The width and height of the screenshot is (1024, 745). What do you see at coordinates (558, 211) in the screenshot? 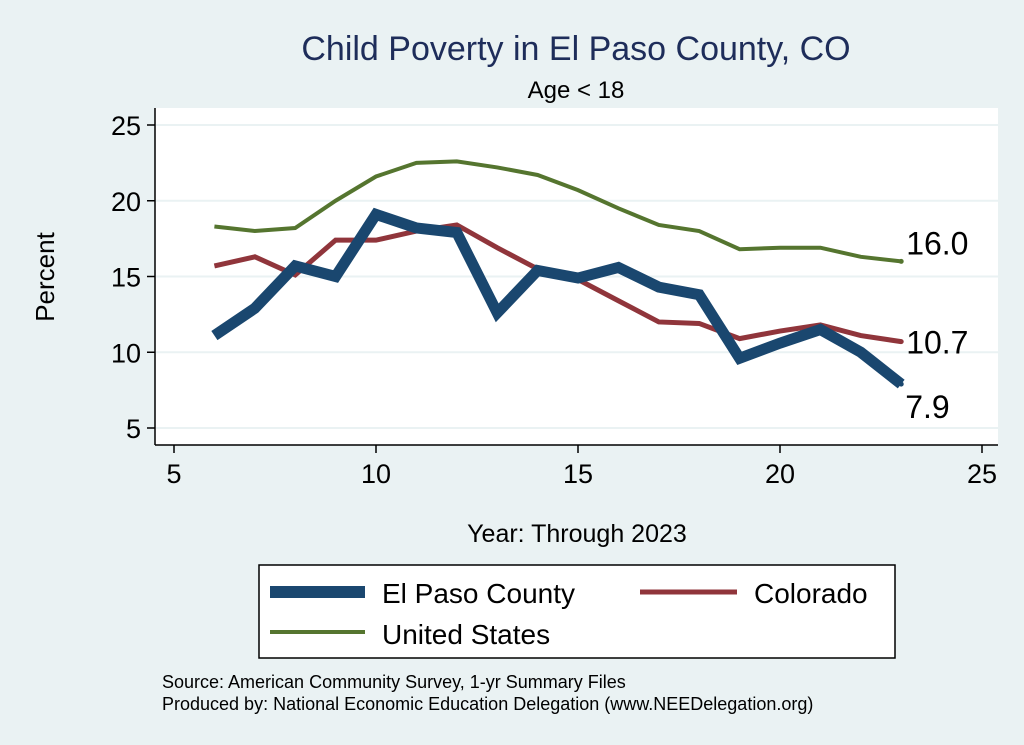
I see `series-line-united-states` at bounding box center [558, 211].